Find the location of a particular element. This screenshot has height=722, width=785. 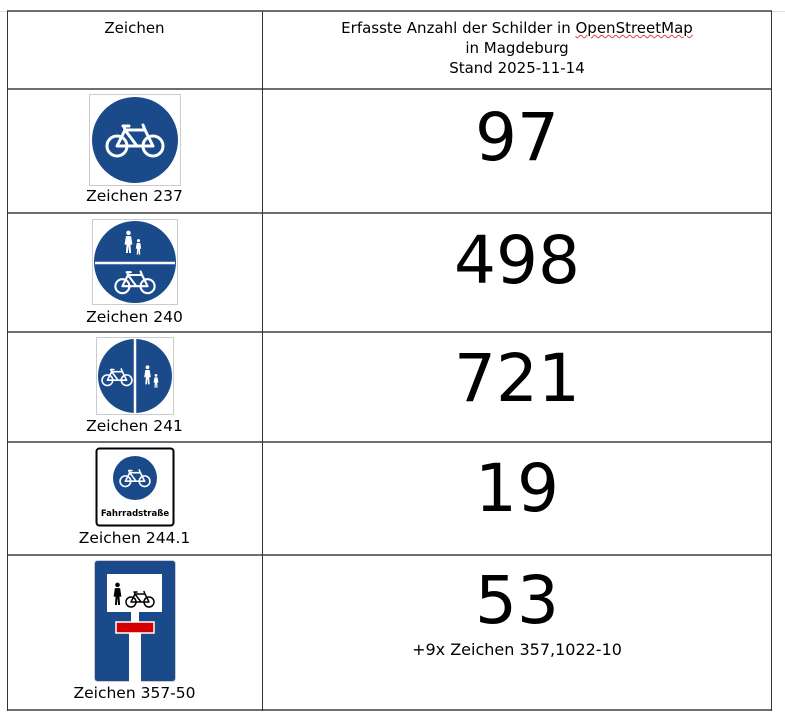

row-note: +9x Zeichen 357,1022-10 is located at coordinates (517, 649).